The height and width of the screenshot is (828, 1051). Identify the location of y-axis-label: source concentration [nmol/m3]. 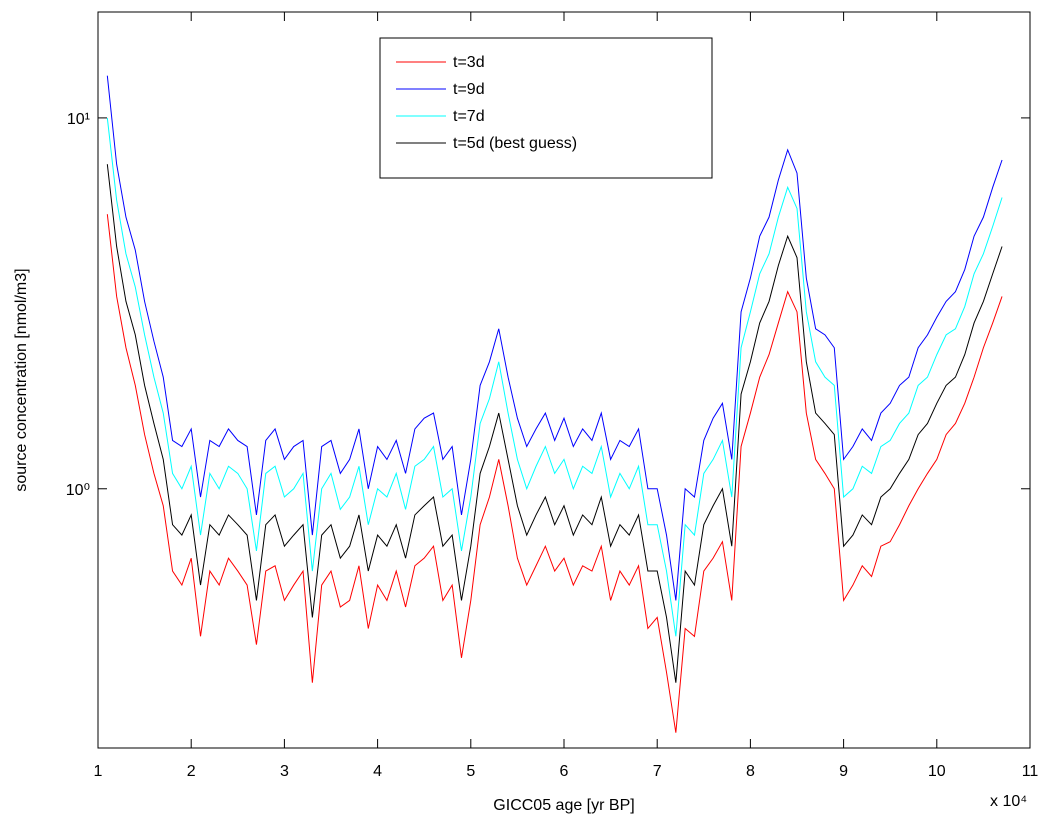
(21, 379).